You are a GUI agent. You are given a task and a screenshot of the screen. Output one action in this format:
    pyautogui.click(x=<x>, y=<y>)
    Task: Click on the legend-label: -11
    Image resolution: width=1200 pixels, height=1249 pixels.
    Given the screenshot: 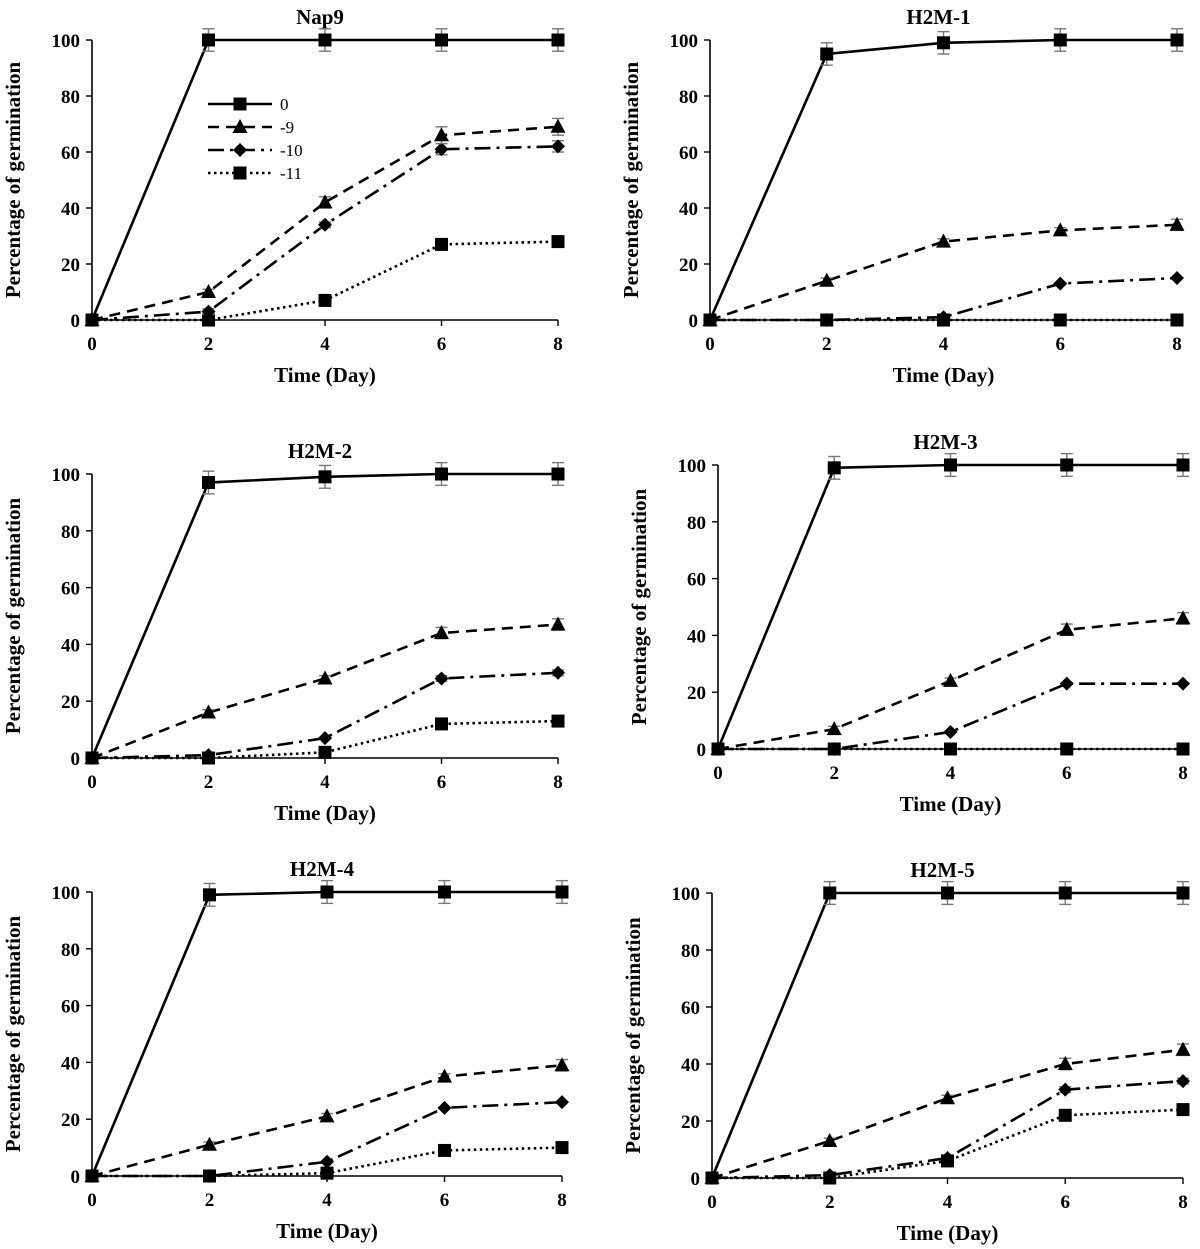 What is the action you would take?
    pyautogui.click(x=291, y=173)
    